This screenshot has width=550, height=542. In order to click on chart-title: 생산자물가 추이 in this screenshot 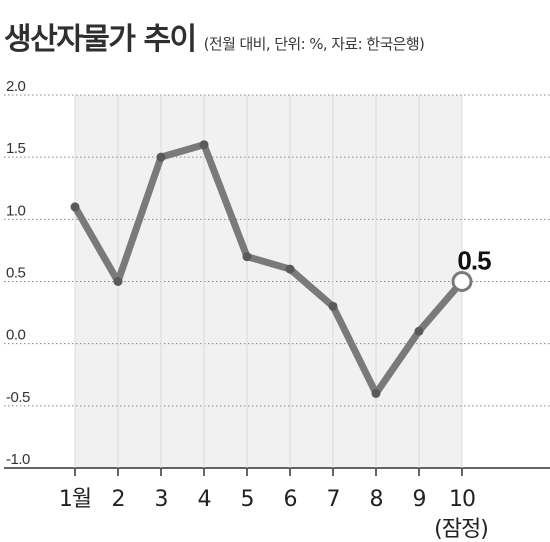, I will do `click(100, 39)`.